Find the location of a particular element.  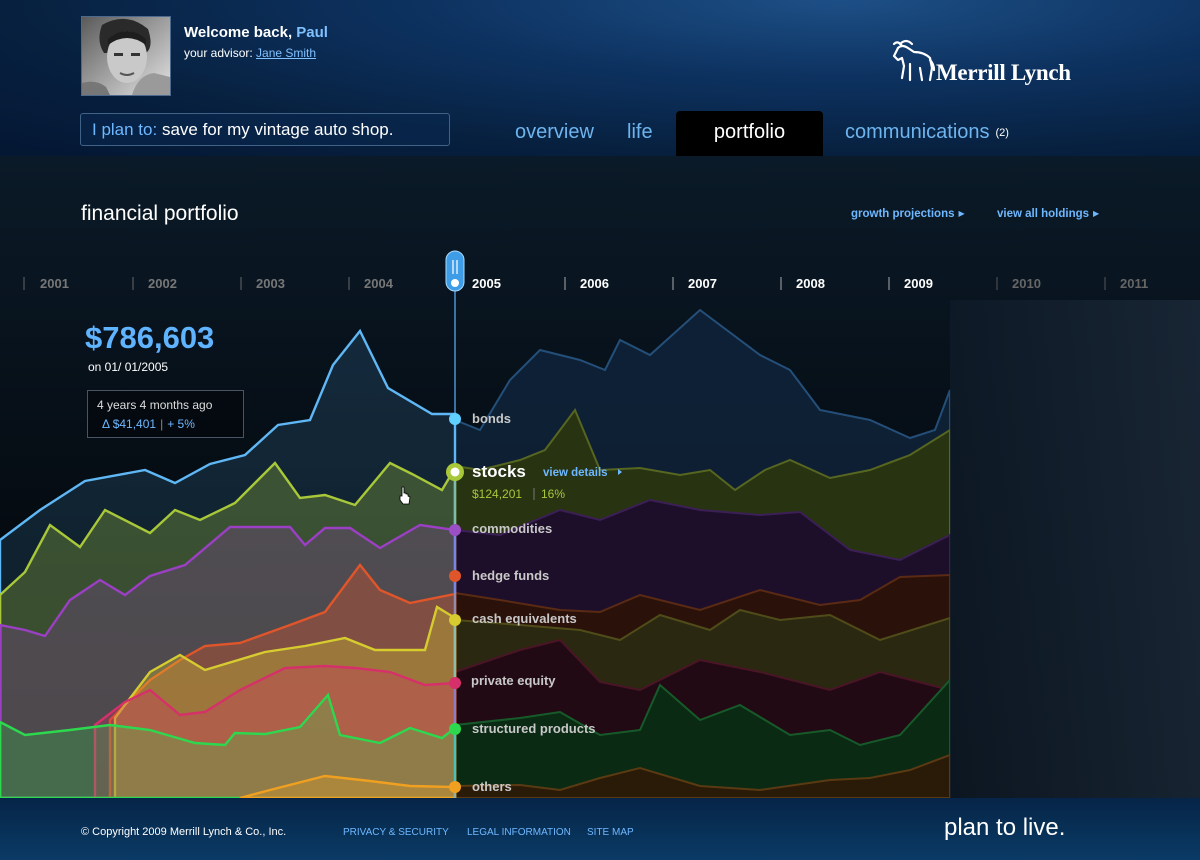

avatar is located at coordinates (126, 56).